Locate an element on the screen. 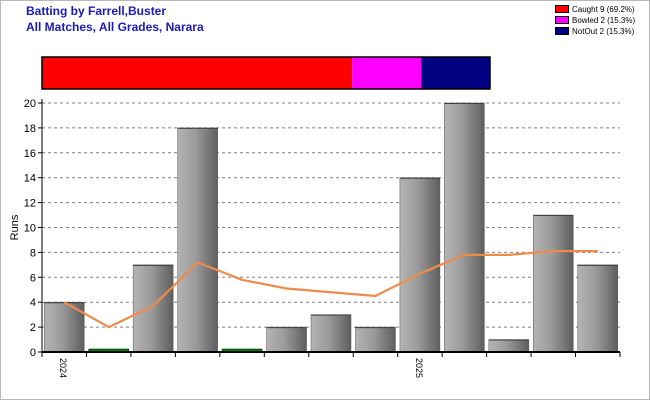 The image size is (650, 400). chart-subtitle: All Matches, All Grades, Narara is located at coordinates (115, 27).